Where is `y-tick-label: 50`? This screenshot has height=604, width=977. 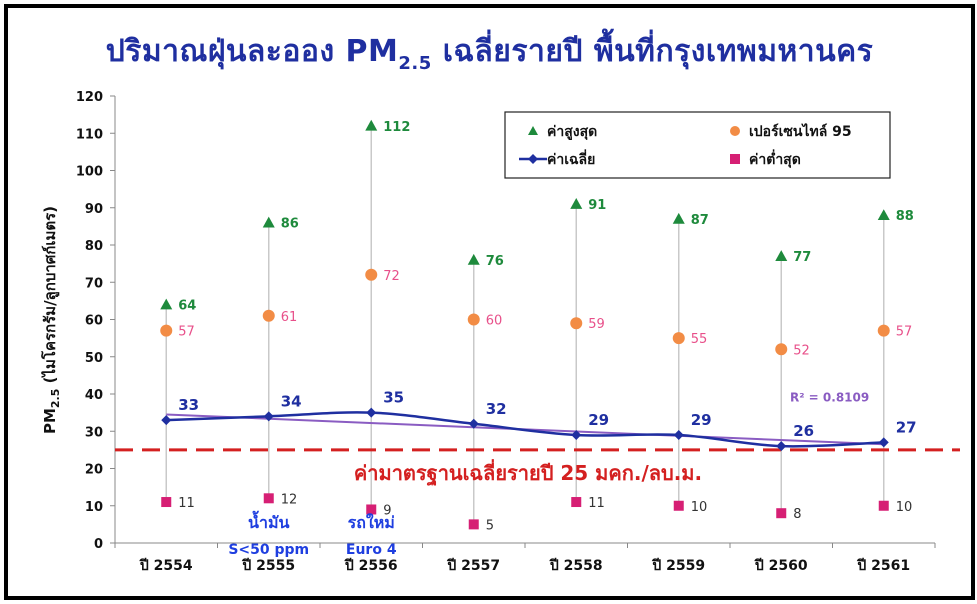 y-tick-label: 50 is located at coordinates (94, 358).